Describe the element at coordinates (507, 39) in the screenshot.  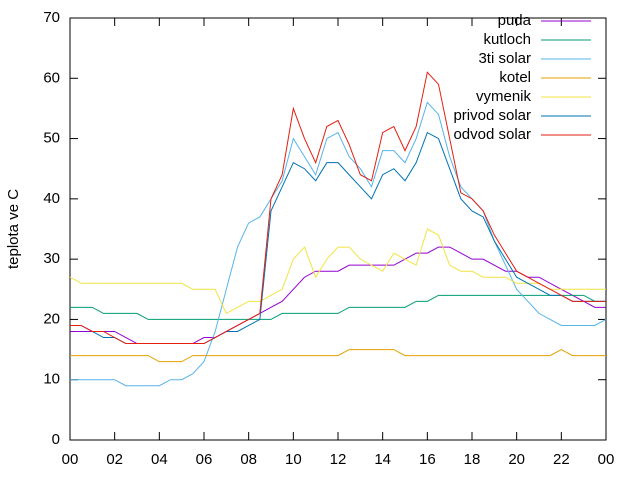
I see `legend-label: kutloch` at that location.